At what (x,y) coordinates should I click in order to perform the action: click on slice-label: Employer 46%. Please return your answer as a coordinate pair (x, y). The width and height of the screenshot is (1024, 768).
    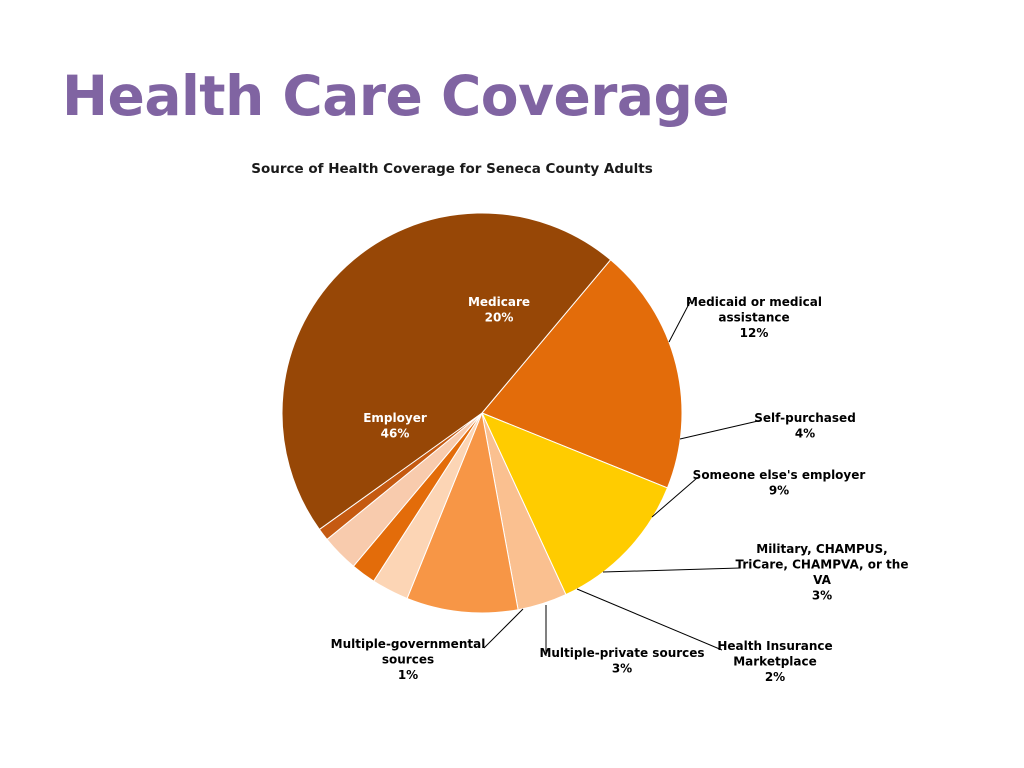
    Looking at the image, I should click on (395, 426).